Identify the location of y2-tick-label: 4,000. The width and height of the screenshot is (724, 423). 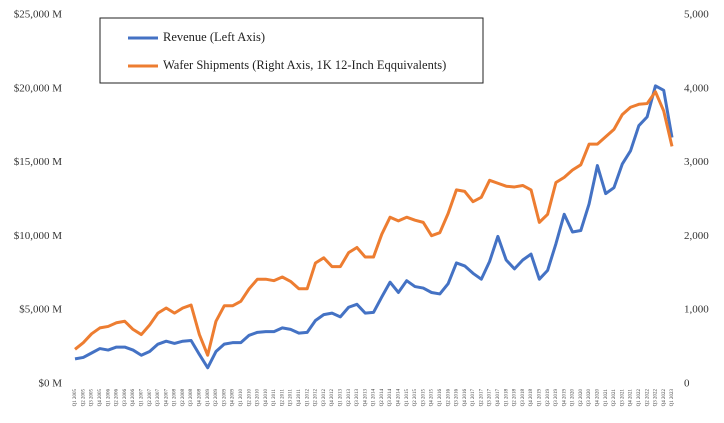
(696, 88).